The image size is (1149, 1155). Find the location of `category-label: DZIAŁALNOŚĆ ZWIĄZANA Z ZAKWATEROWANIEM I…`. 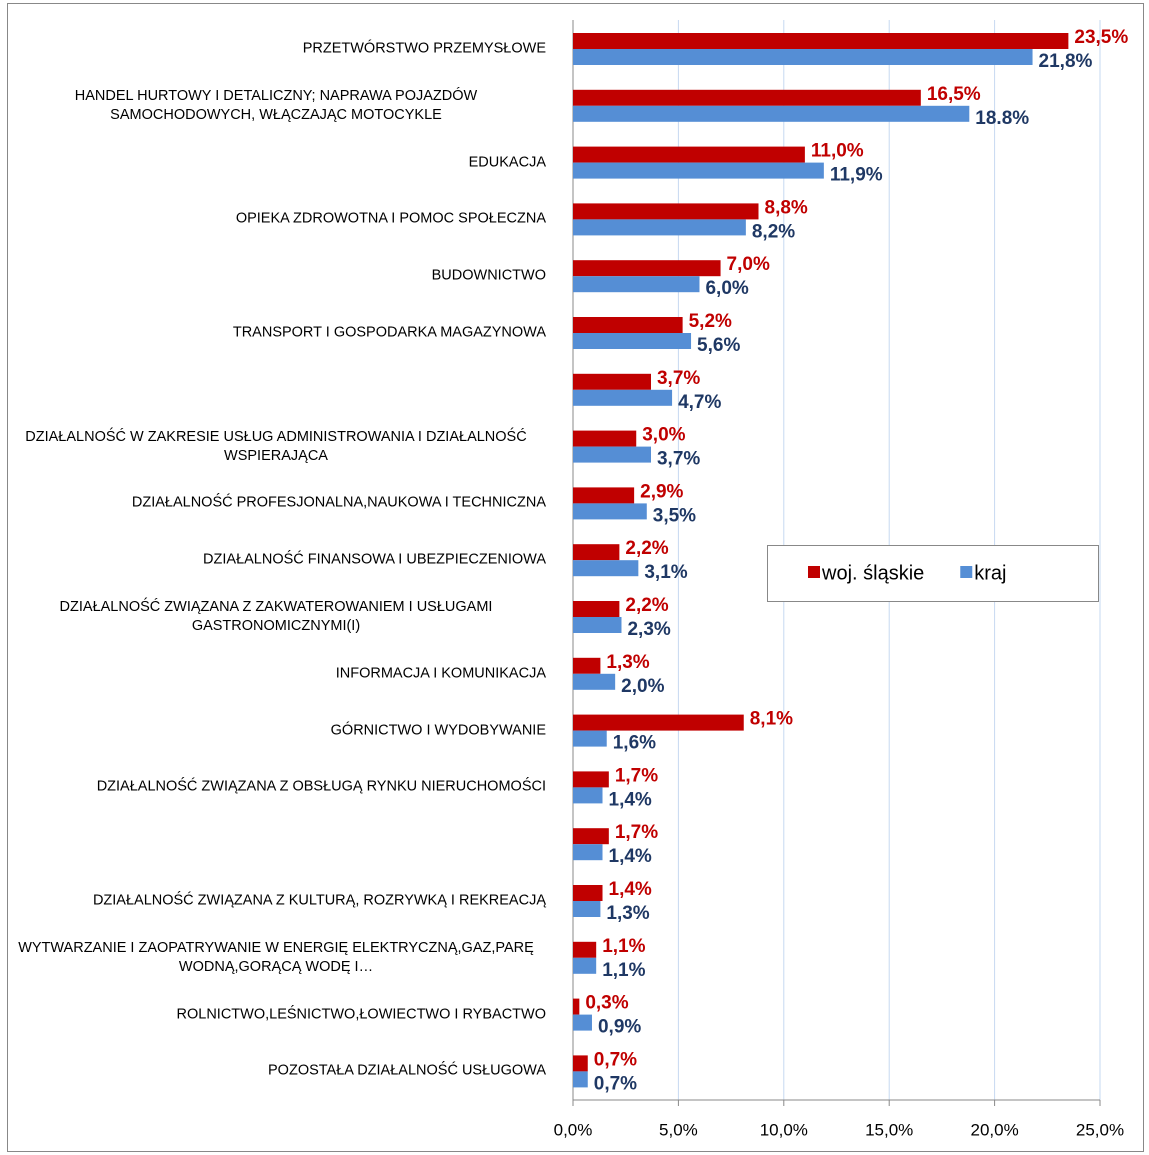

category-label: DZIAŁALNOŚĆ ZWIĄZANA Z ZAKWATEROWANIEM I… is located at coordinates (276, 617).